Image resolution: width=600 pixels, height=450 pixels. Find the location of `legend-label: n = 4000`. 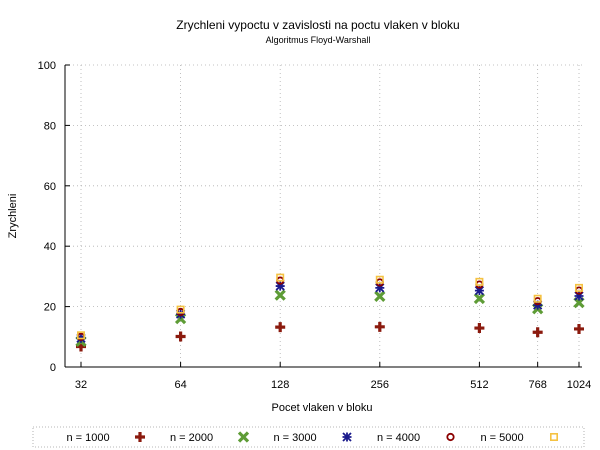

legend-label: n = 4000 is located at coordinates (398, 438).